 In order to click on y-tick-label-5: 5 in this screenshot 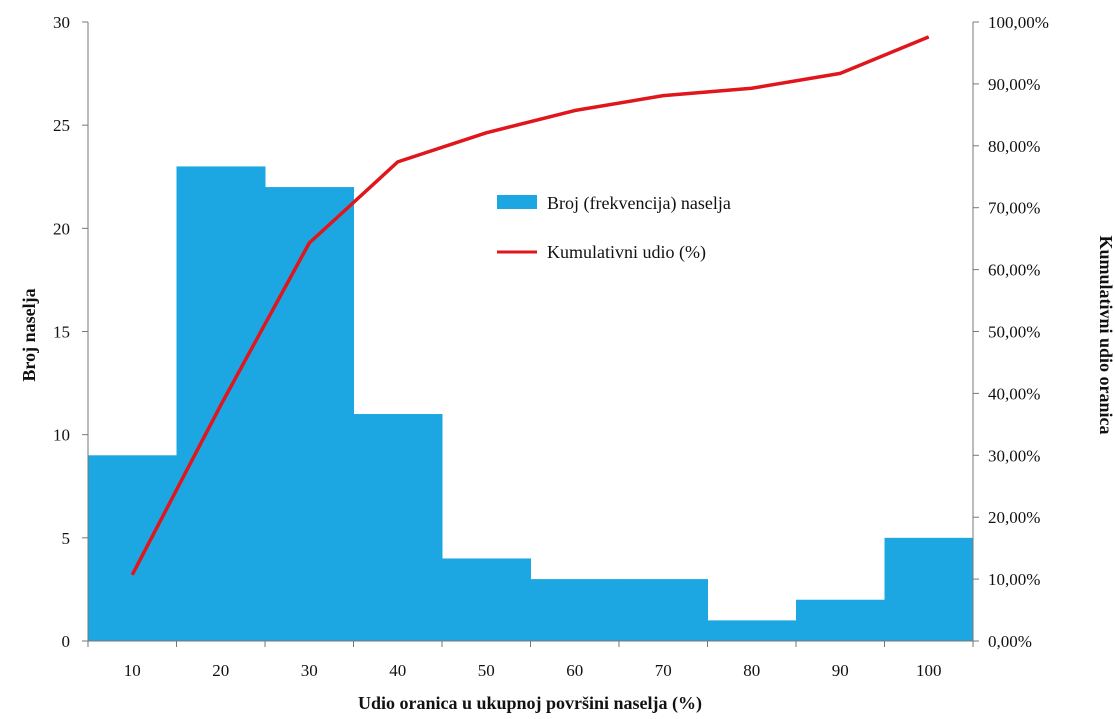, I will do `click(66, 538)`.